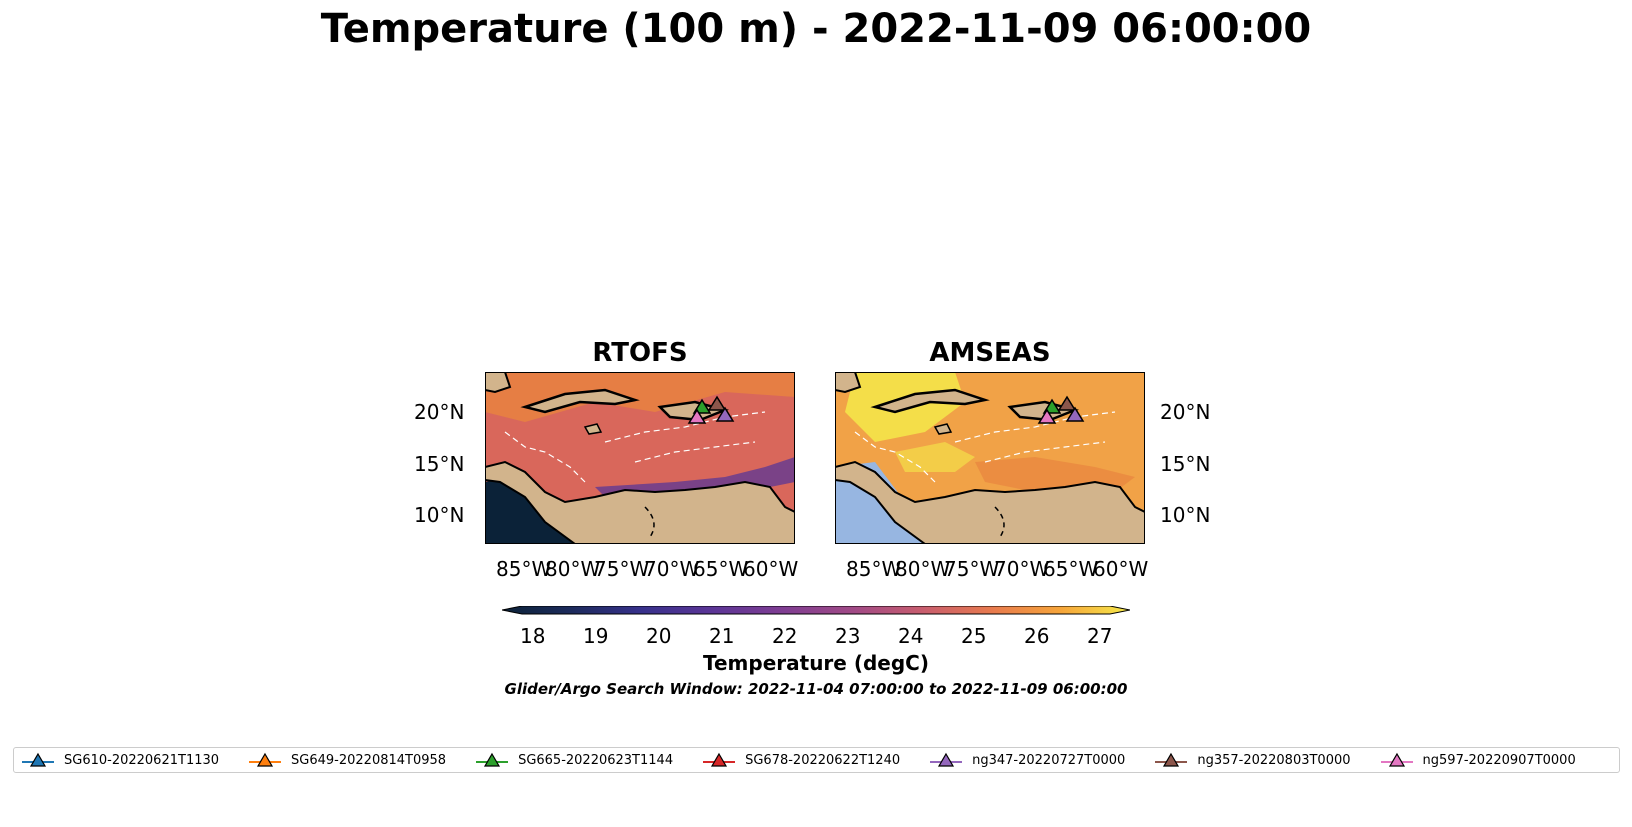  What do you see at coordinates (1185, 515) in the screenshot?
I see `lat-tick-10n-amseas: 10°N` at bounding box center [1185, 515].